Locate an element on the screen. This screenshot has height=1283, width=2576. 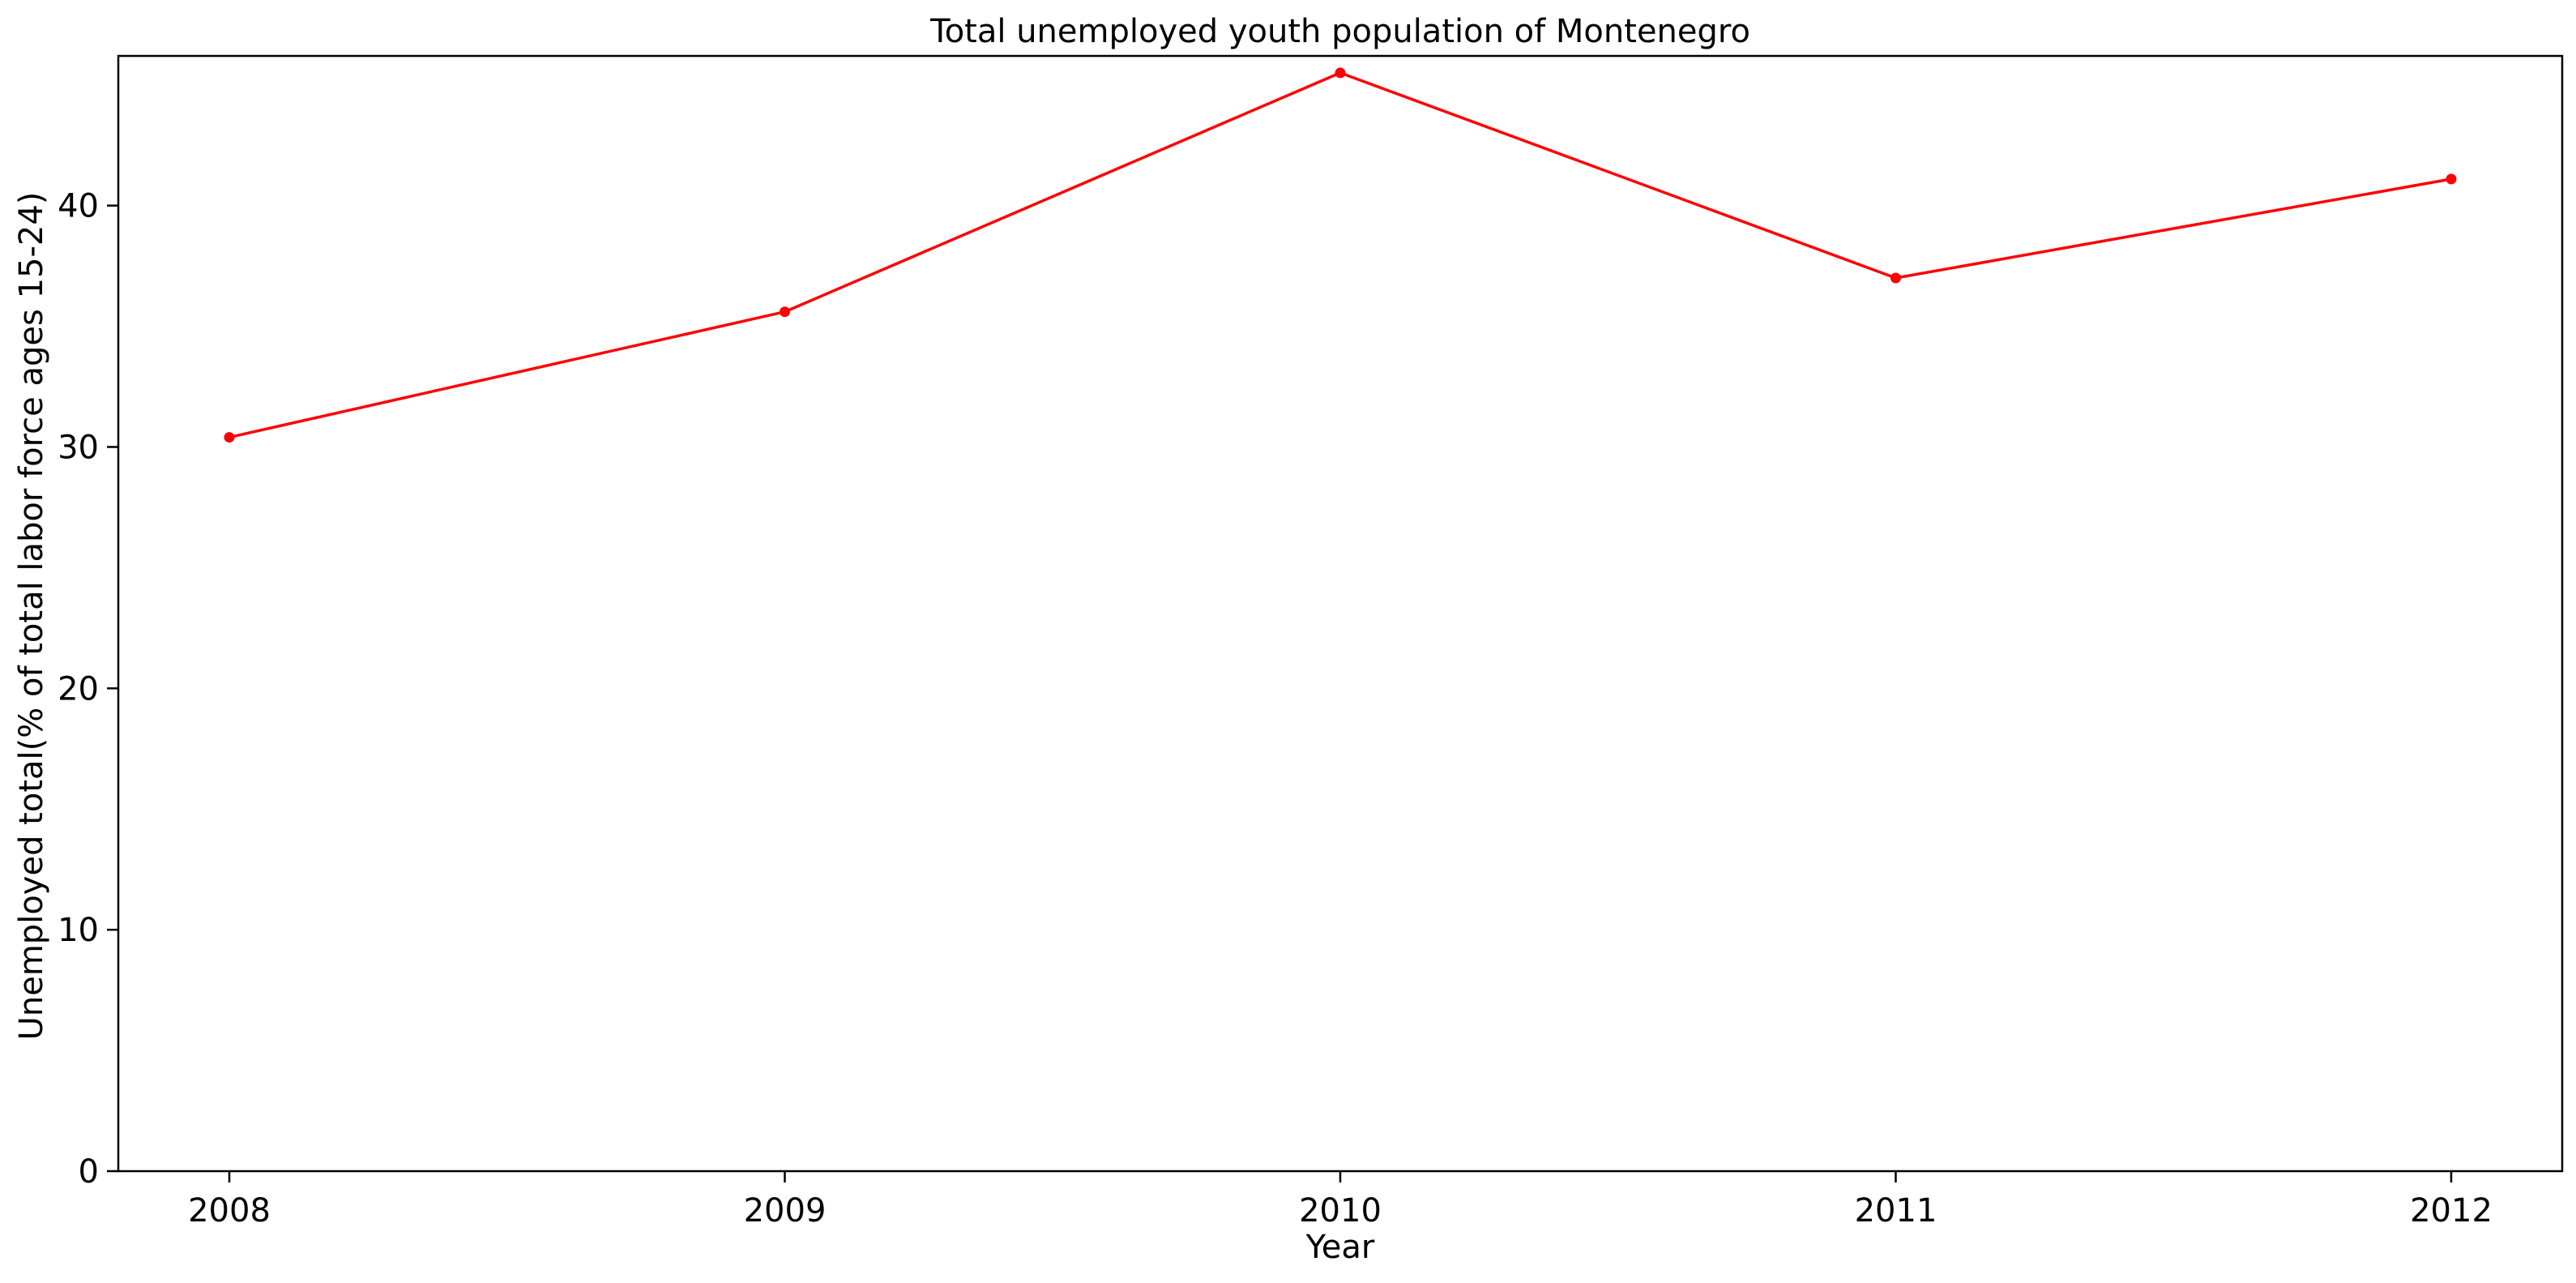
y-tick-label: 0 is located at coordinates (89, 1172).